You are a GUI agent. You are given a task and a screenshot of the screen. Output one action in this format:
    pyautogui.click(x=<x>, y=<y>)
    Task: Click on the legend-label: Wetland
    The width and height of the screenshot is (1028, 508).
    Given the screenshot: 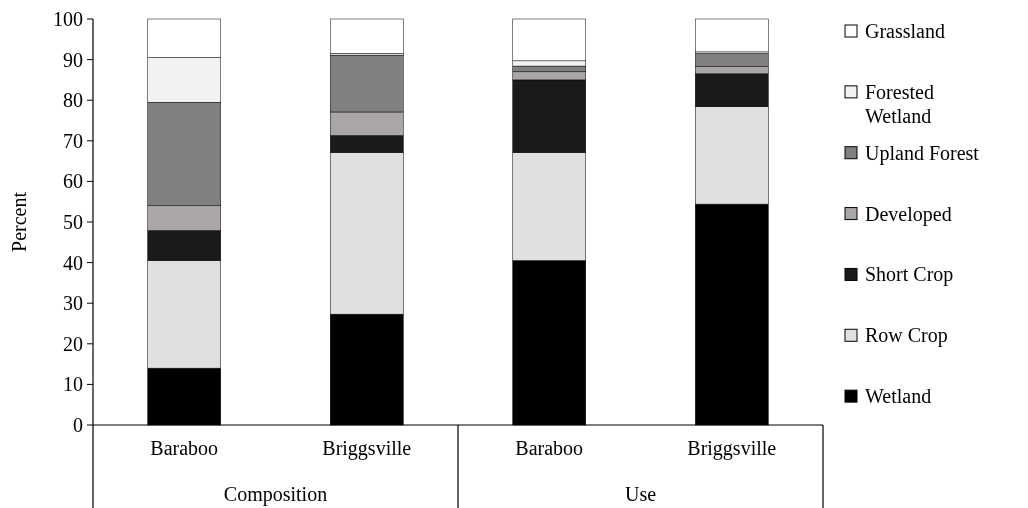 What is the action you would take?
    pyautogui.click(x=898, y=396)
    